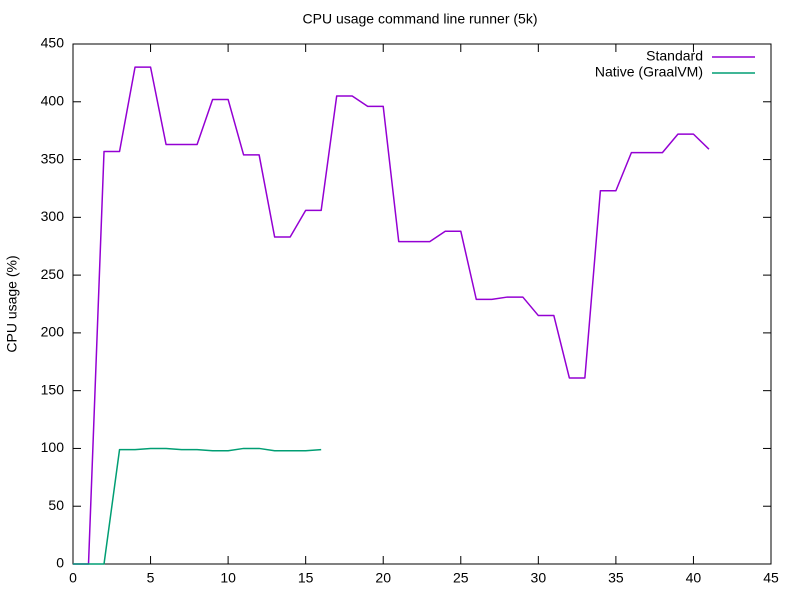 This screenshot has width=800, height=600. I want to click on y-tick-label: 150, so click(53, 389).